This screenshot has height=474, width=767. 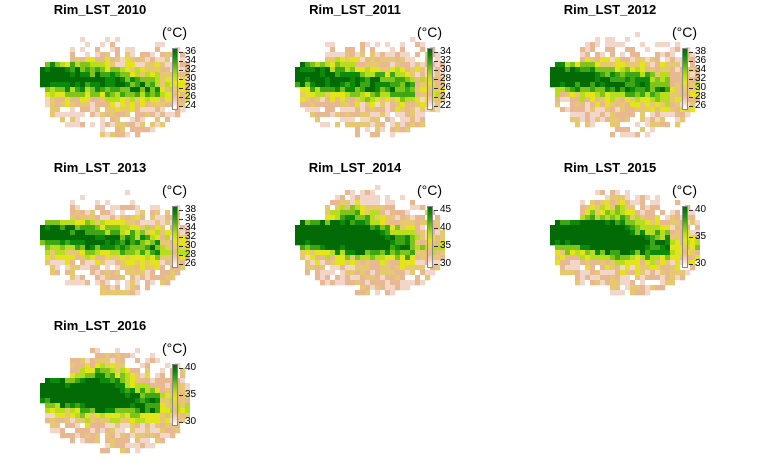 I want to click on legend-tick-label: 24, so click(x=191, y=105).